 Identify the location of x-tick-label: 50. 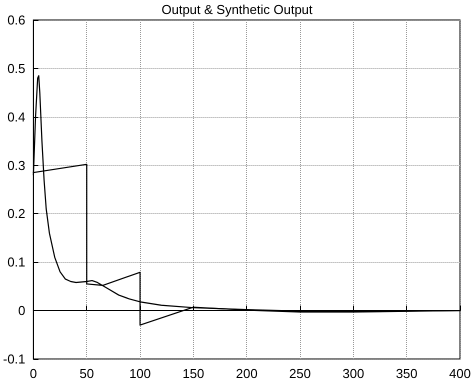
(86, 373).